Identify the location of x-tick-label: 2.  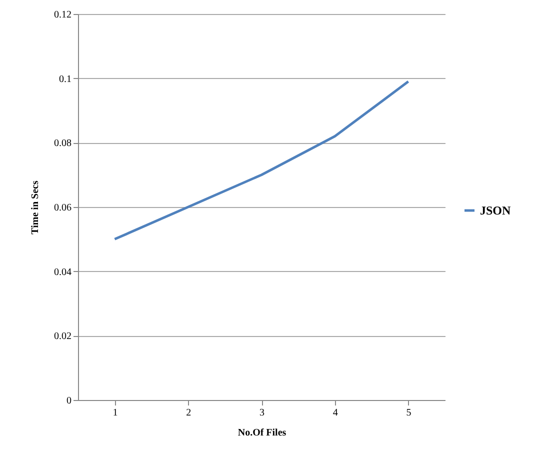
(189, 413).